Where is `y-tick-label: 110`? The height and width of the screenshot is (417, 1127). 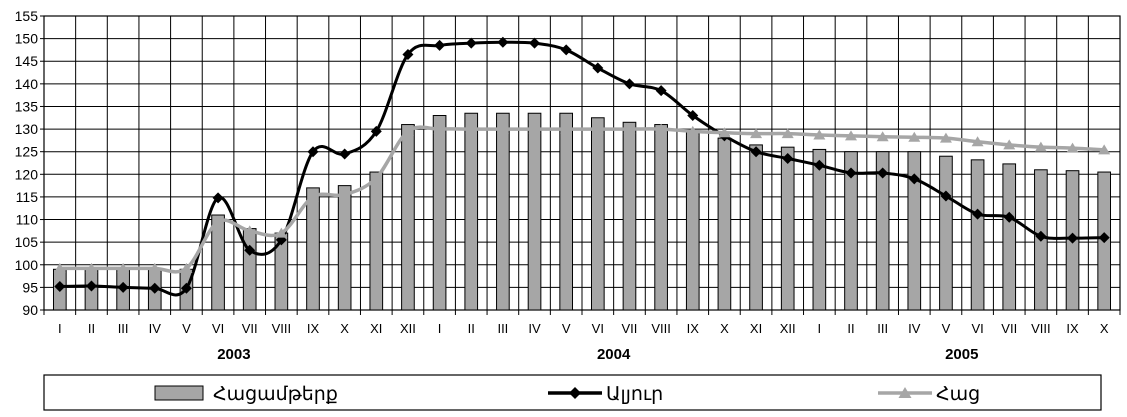 y-tick-label: 110 is located at coordinates (27, 220).